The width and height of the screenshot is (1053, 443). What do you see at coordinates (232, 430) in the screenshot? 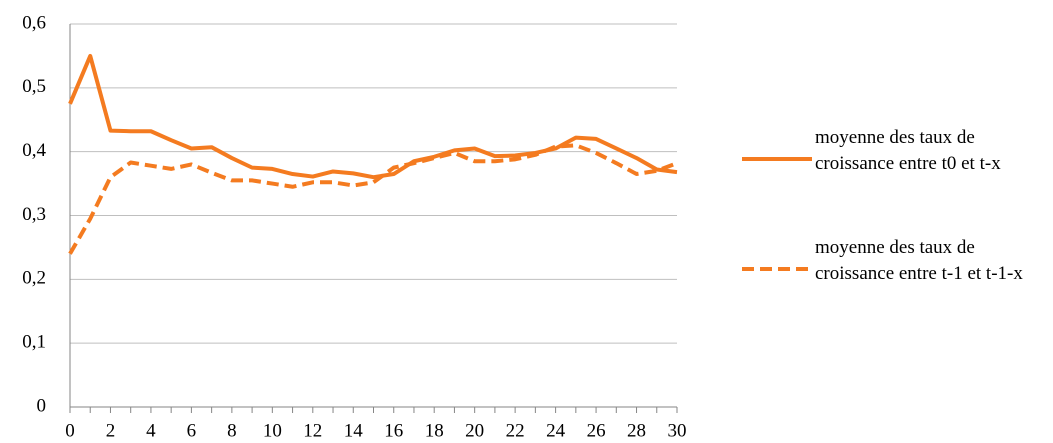
I see `x-tick-label: 8` at bounding box center [232, 430].